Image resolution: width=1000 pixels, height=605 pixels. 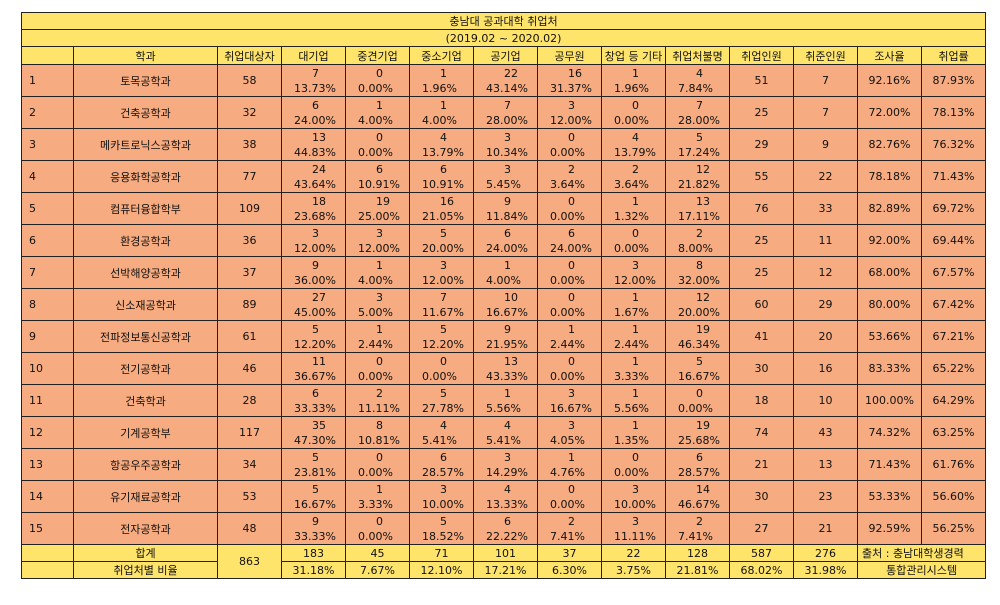 What do you see at coordinates (825, 304) in the screenshot?
I see `seeking-count: 29` at bounding box center [825, 304].